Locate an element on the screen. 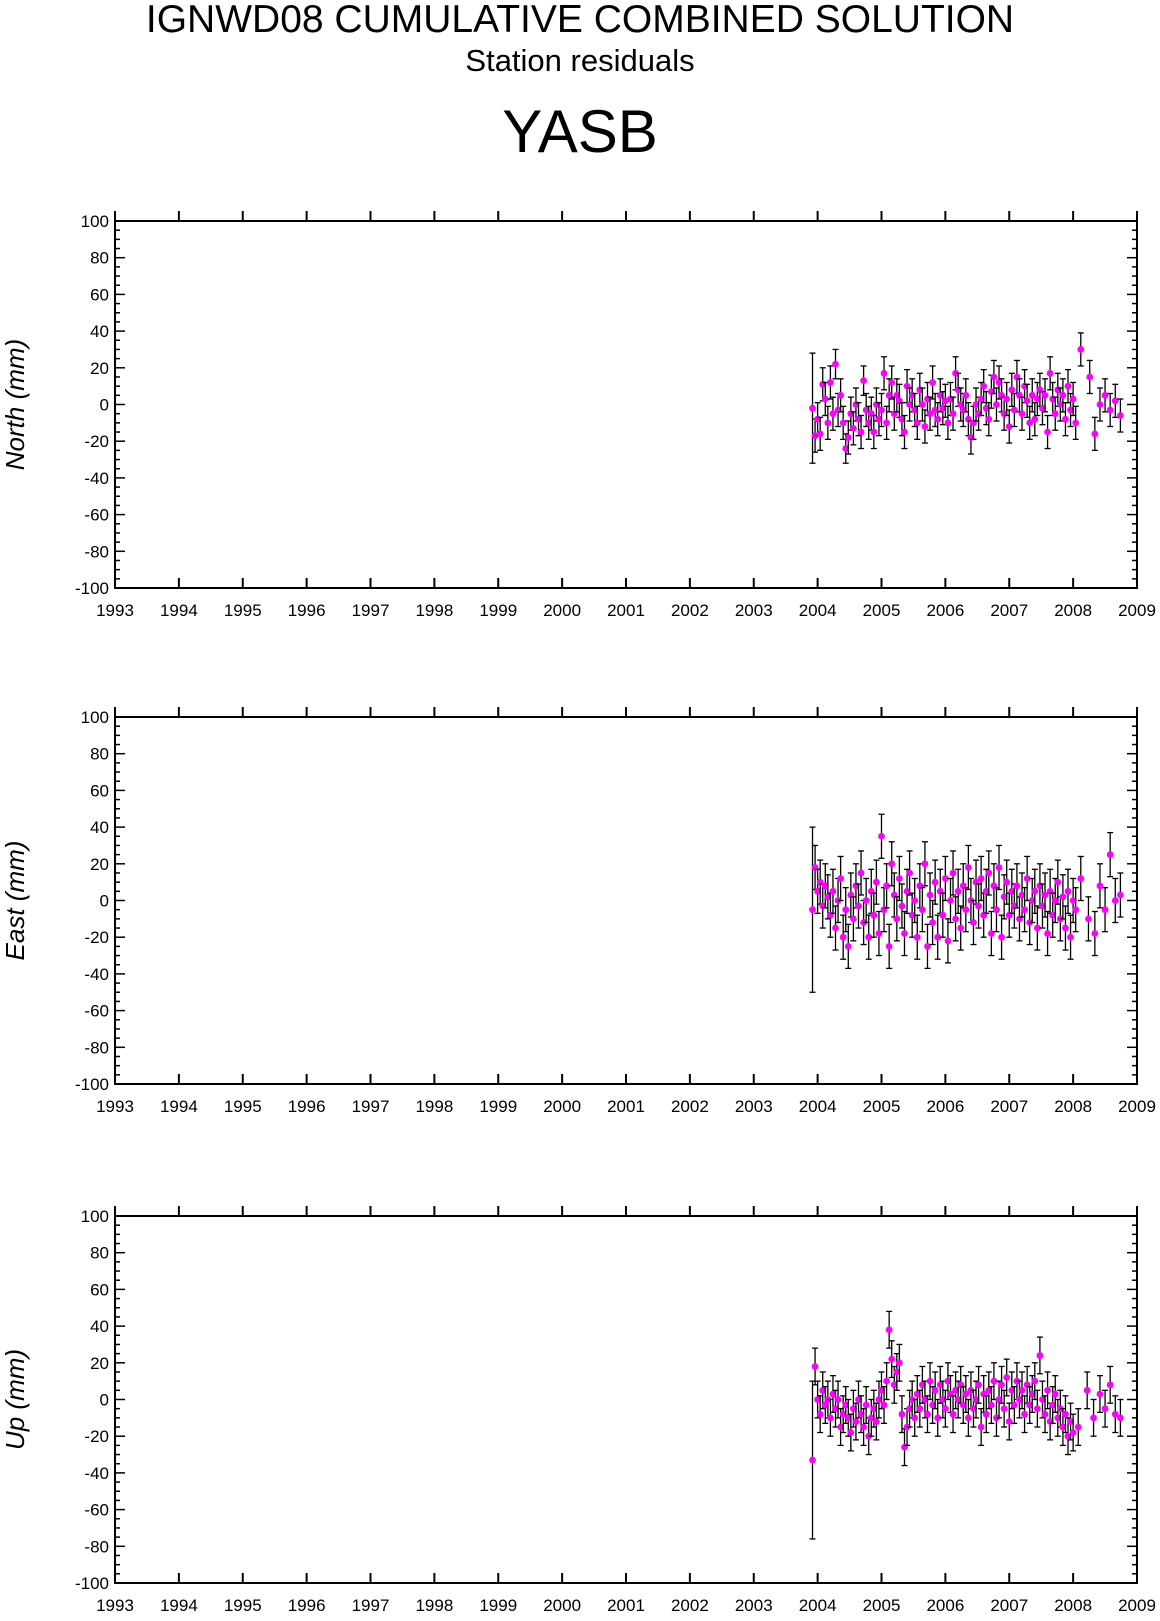 This screenshot has width=1160, height=1621. x-tick-label: 2001 is located at coordinates (626, 610).